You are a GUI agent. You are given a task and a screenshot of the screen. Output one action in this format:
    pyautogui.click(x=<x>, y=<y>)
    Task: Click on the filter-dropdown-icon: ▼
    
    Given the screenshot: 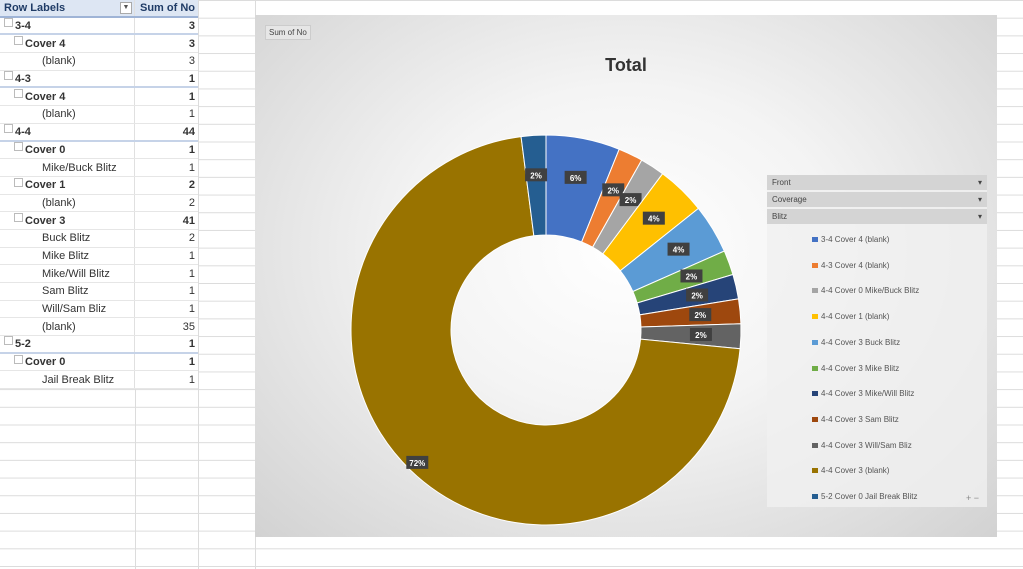 What is the action you would take?
    pyautogui.click(x=126, y=7)
    